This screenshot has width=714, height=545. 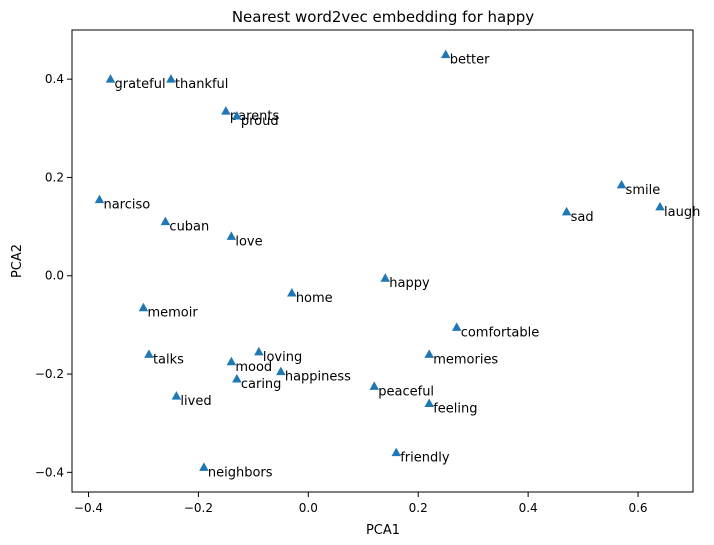 I want to click on data-point-label: loving, so click(x=282, y=357).